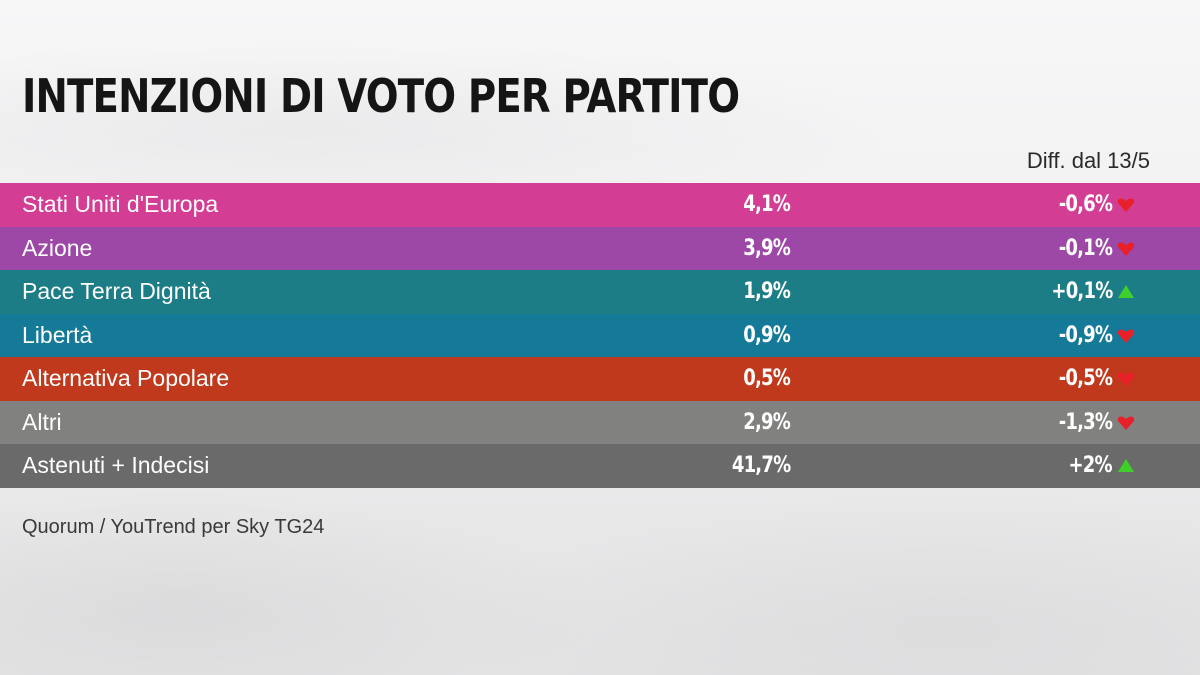 The height and width of the screenshot is (675, 1200). Describe the element at coordinates (381, 96) in the screenshot. I see `chart-title: INTENZIONI DI VOTO PER PARTITO` at that location.